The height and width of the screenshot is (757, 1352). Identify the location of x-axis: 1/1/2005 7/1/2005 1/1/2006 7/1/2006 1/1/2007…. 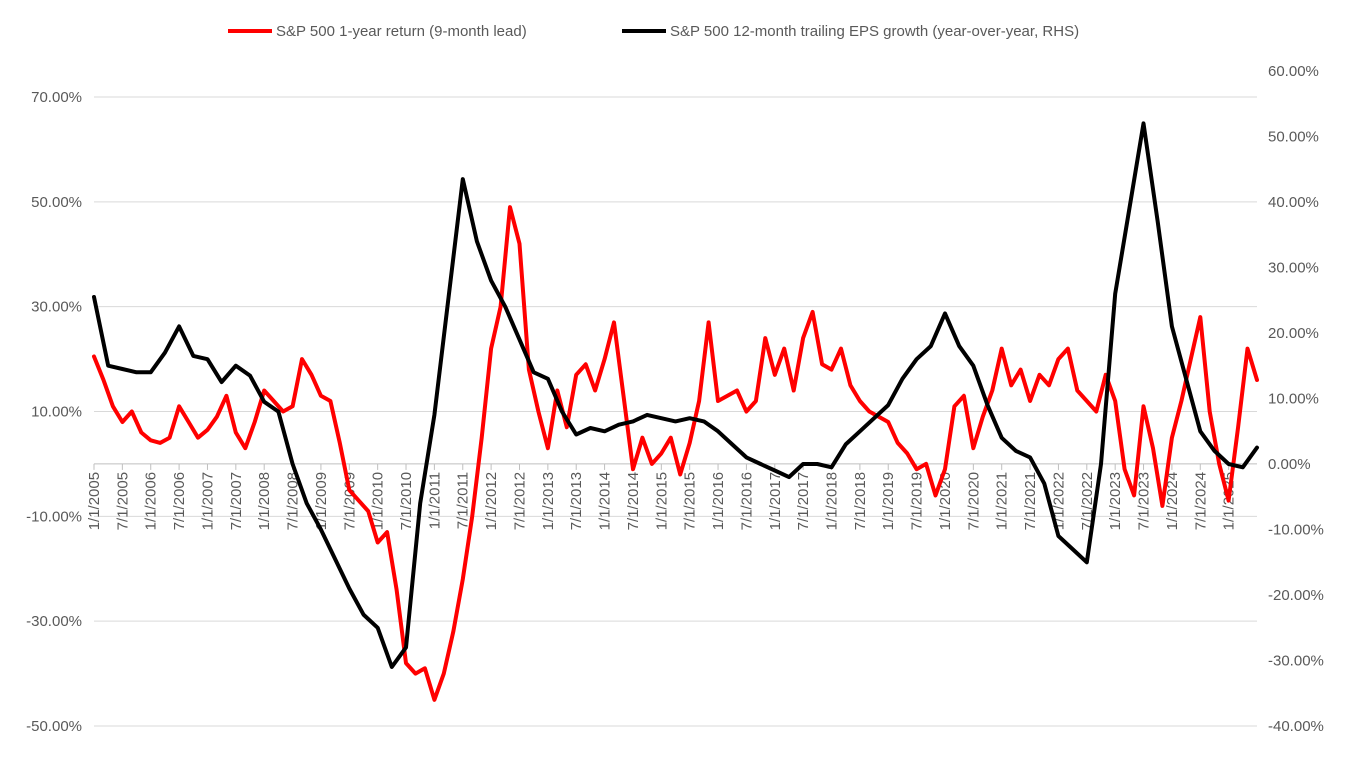
(662, 496).